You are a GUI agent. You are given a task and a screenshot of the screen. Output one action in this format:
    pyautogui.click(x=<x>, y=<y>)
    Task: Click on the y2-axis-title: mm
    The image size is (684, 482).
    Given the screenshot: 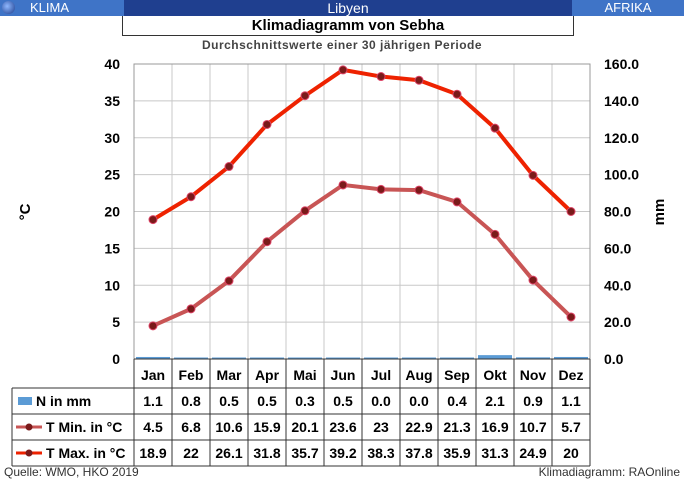 What is the action you would take?
    pyautogui.click(x=659, y=212)
    